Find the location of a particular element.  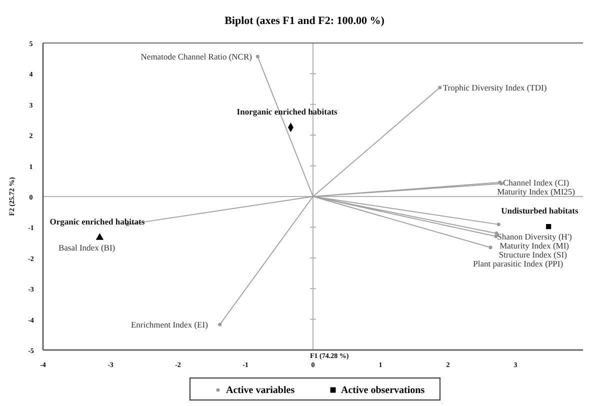

annotation: Organic enriched habitats is located at coordinates (98, 221).